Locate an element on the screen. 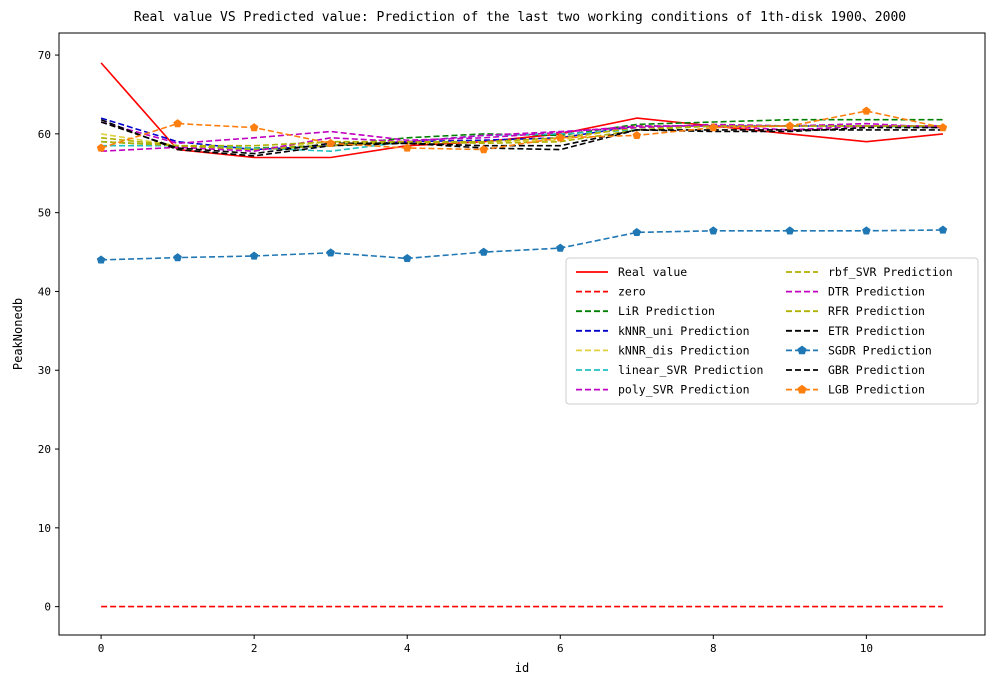 The image size is (1004, 681). y-tick-label: 10 is located at coordinates (44, 528).